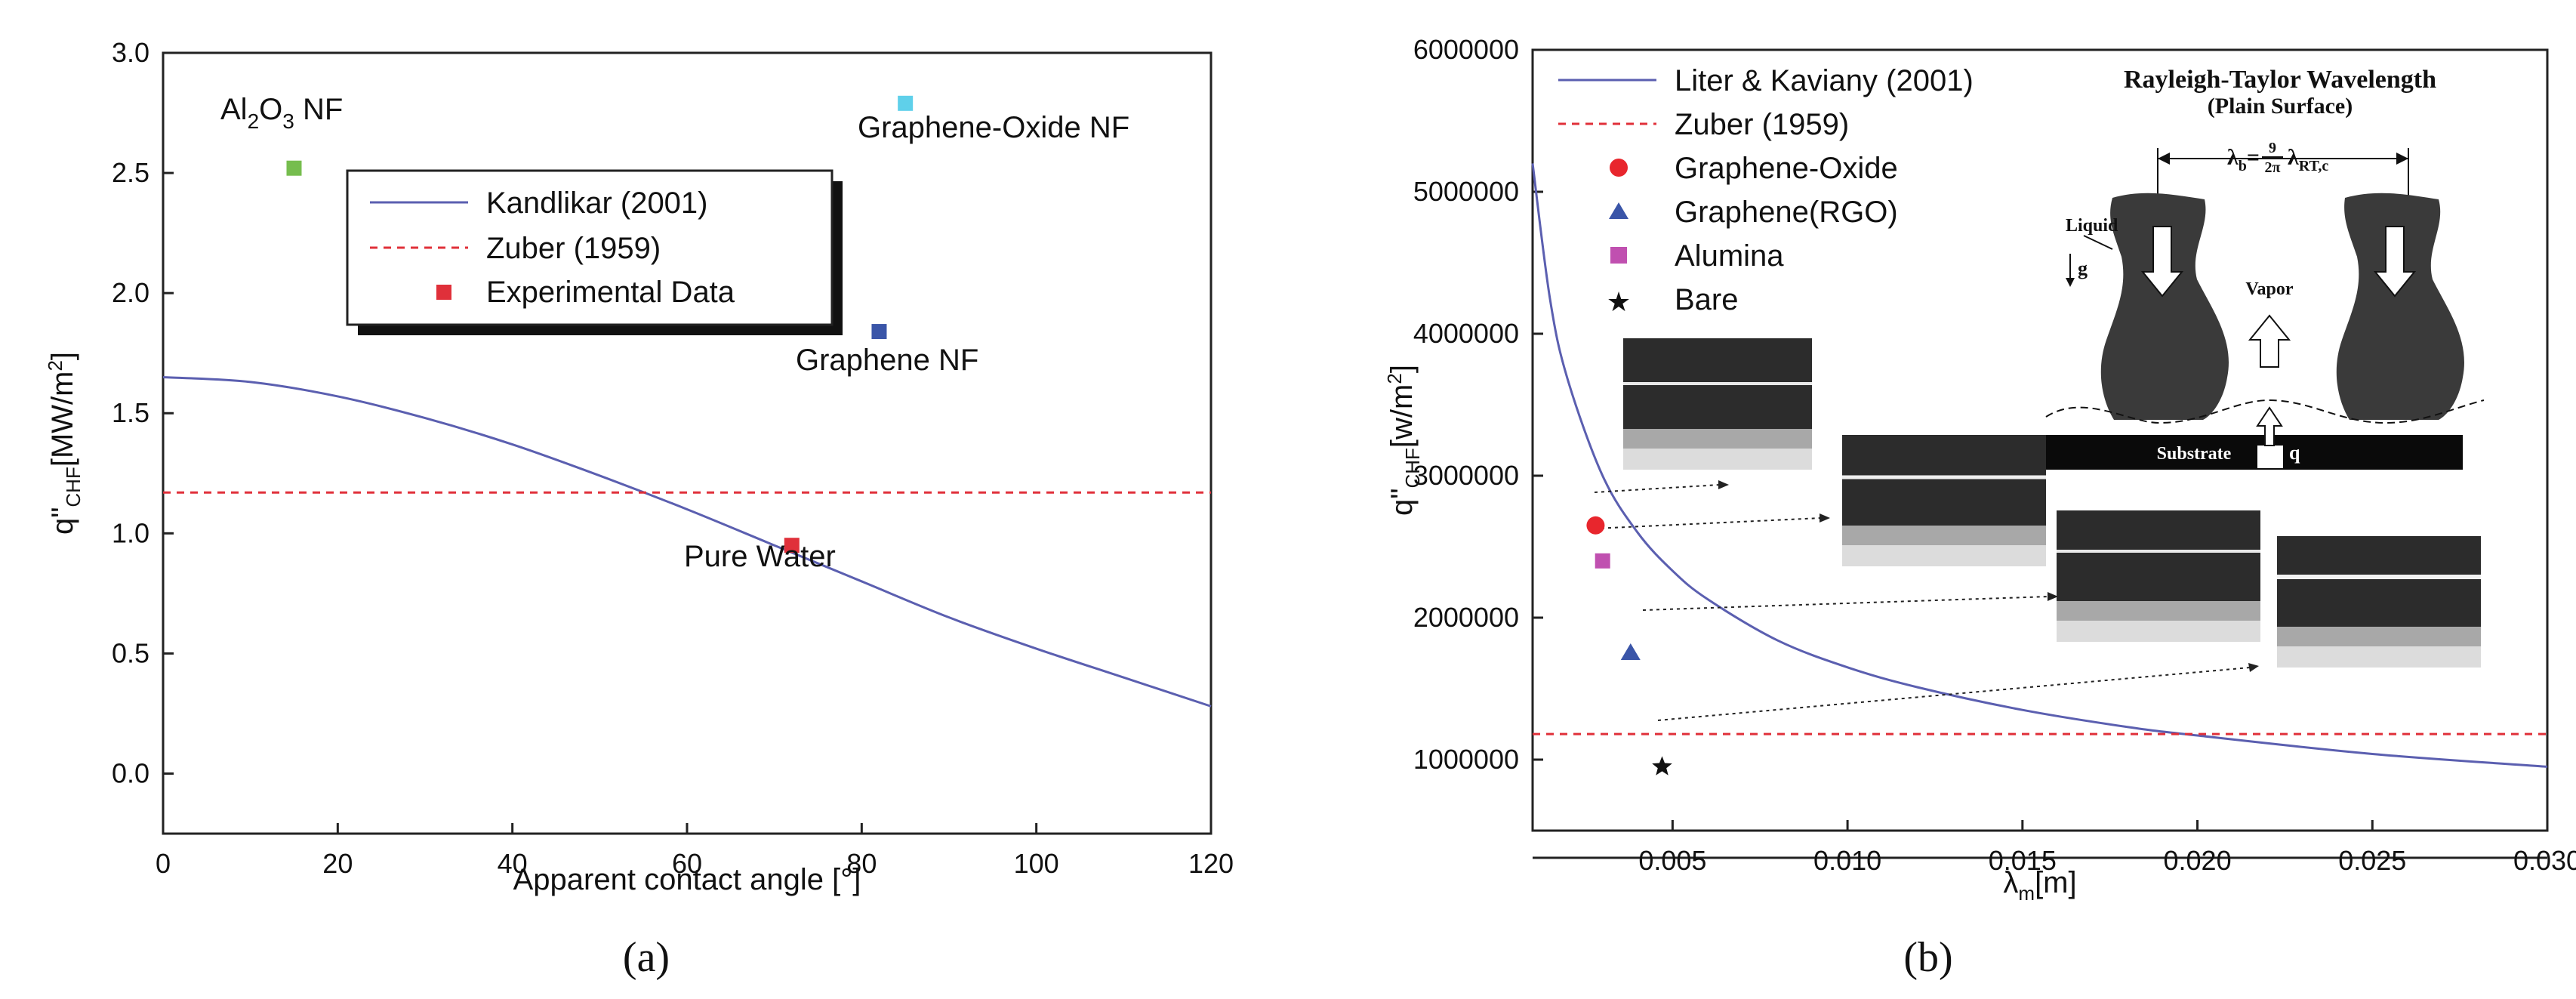 Image resolution: width=2576 pixels, height=999 pixels. Describe the element at coordinates (1618, 210) in the screenshot. I see `legend-marker-graphene-rgo` at that location.